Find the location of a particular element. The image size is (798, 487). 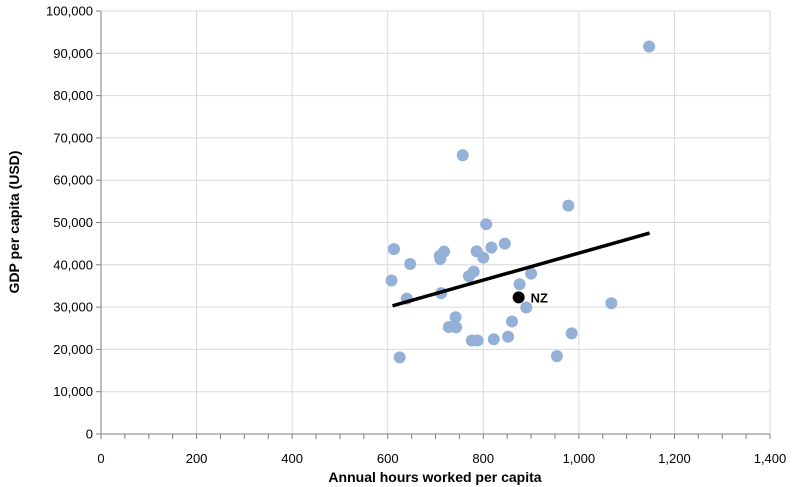

x-tick-label: 400 is located at coordinates (292, 458).